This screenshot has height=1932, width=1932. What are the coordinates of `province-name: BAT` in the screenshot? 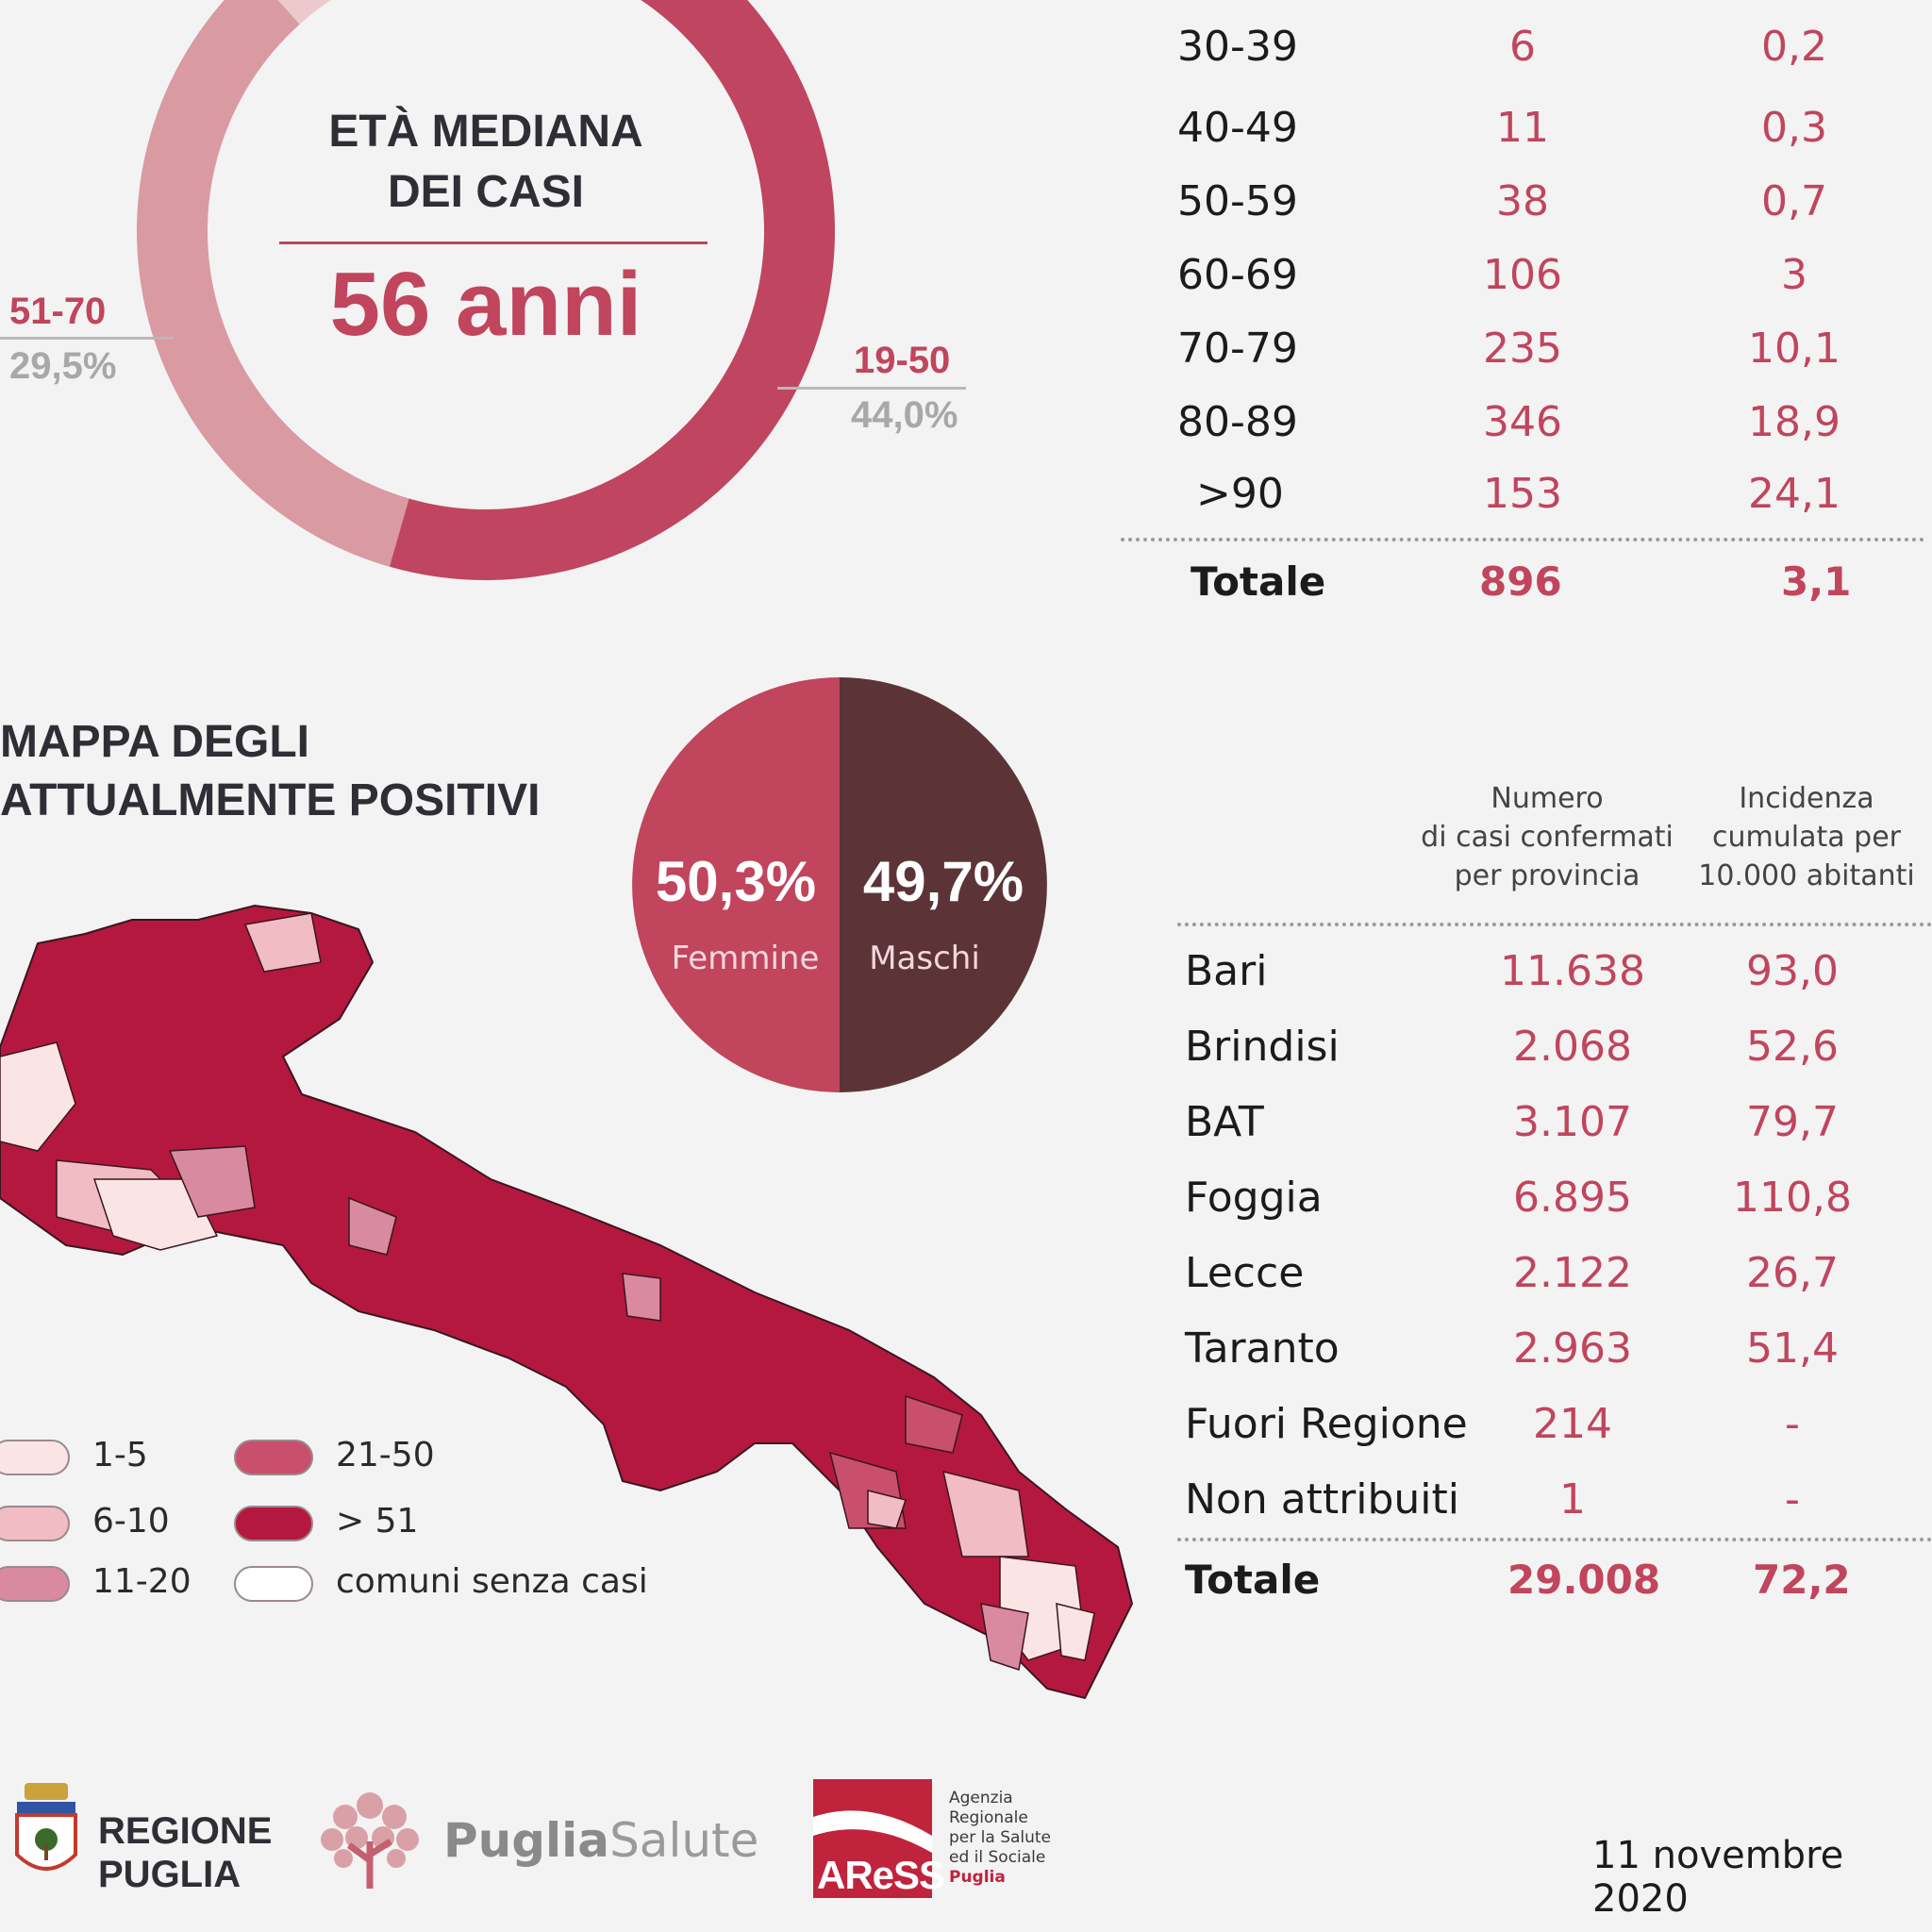 It's located at (1224, 1122).